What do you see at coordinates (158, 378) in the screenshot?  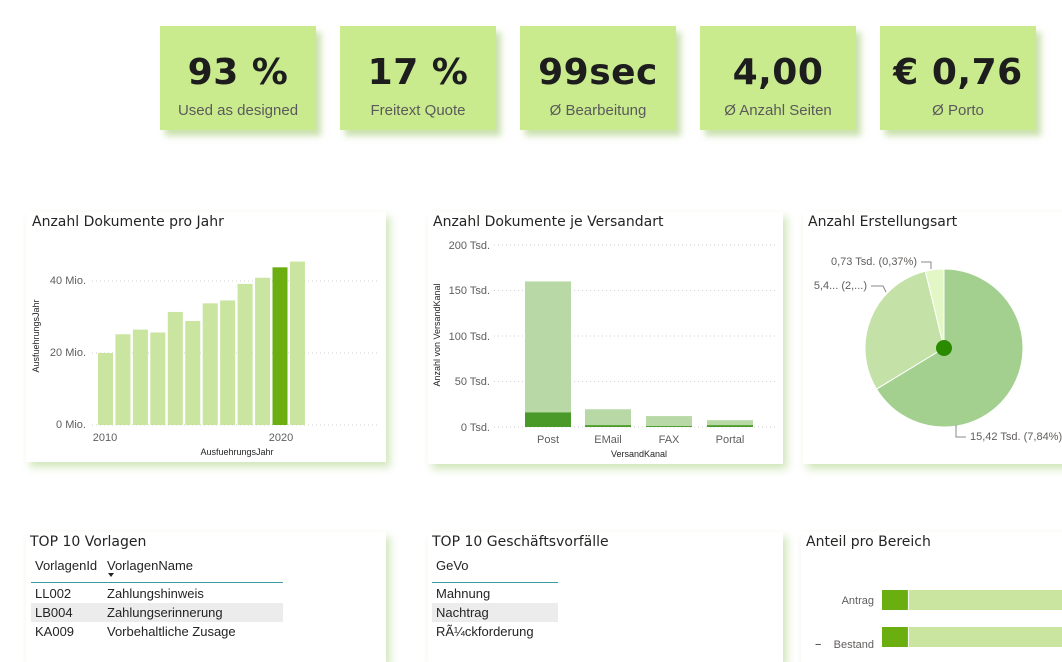 I see `bar-2013` at bounding box center [158, 378].